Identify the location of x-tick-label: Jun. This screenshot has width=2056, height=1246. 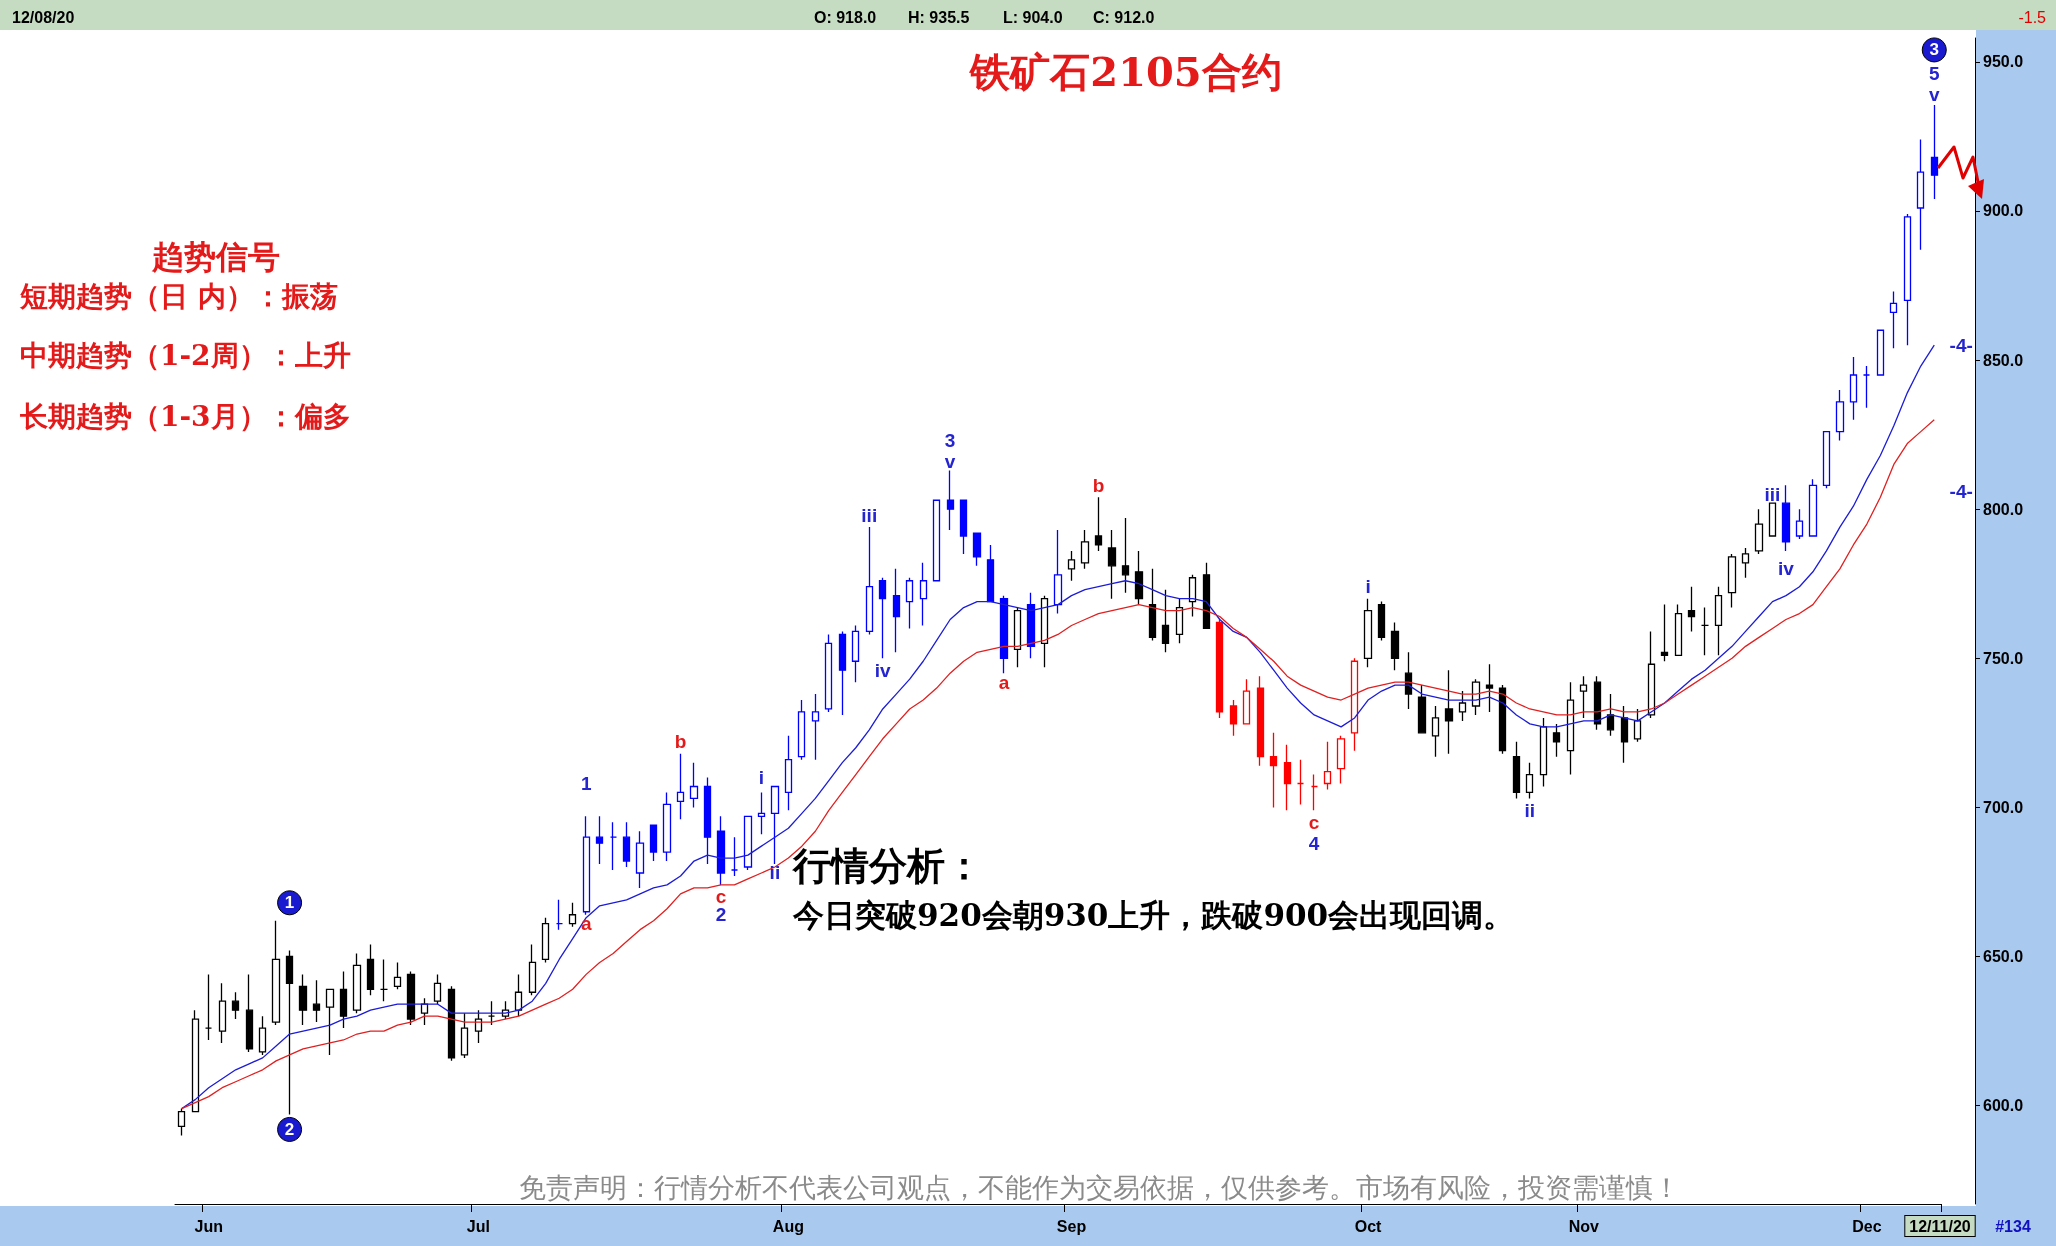
(208, 1226).